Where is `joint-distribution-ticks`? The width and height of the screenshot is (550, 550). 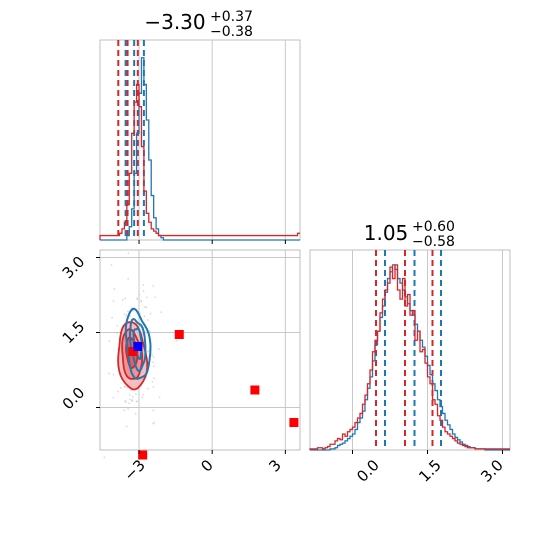 joint-distribution-ticks is located at coordinates (191, 355).